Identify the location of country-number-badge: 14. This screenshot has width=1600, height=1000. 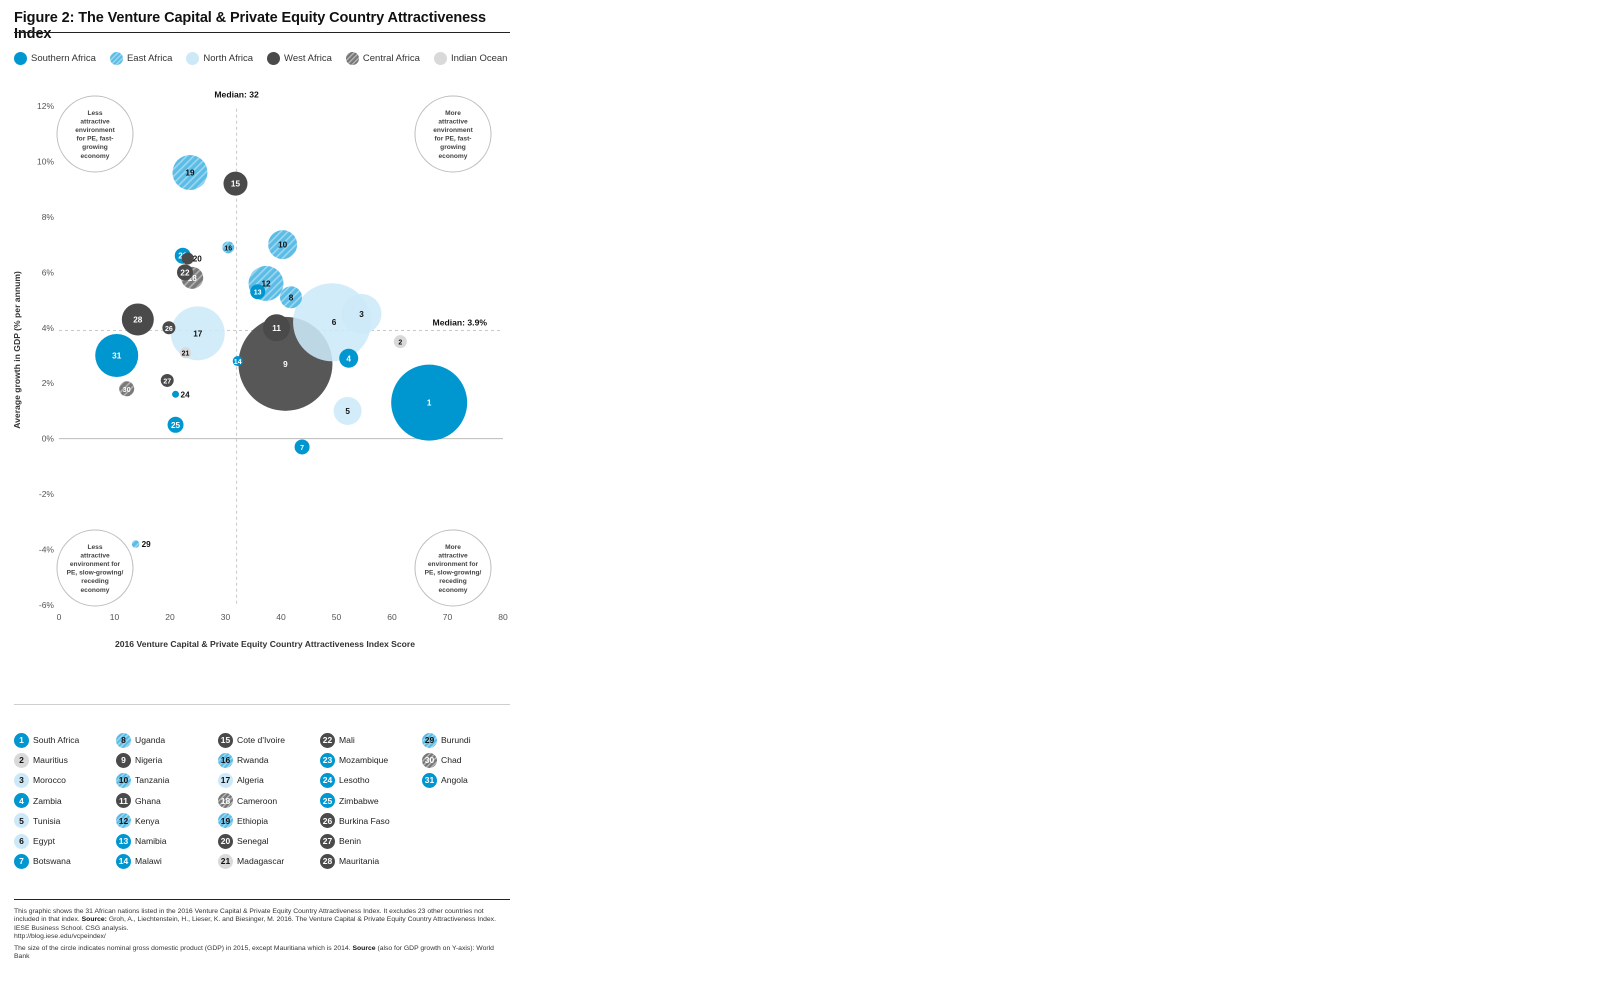
(123, 861).